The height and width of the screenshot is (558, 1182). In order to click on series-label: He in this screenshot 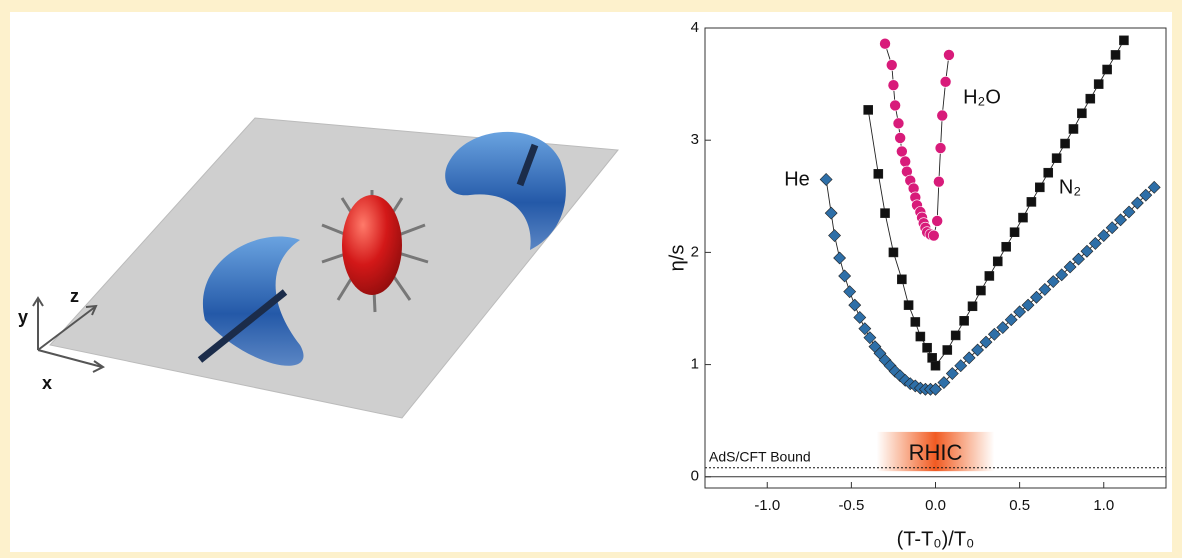, I will do `click(797, 179)`.